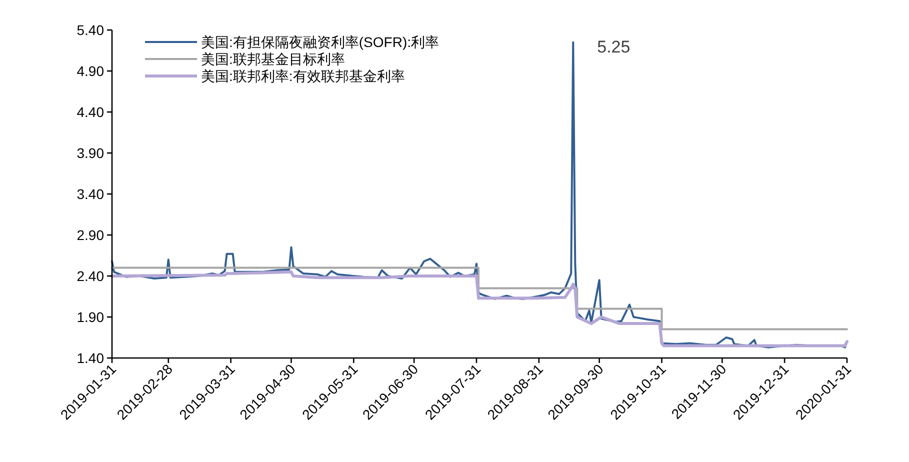 Image resolution: width=909 pixels, height=462 pixels. Describe the element at coordinates (303, 76) in the screenshot. I see `legend-label: 美国:联邦利率:有效联邦基金利率` at that location.